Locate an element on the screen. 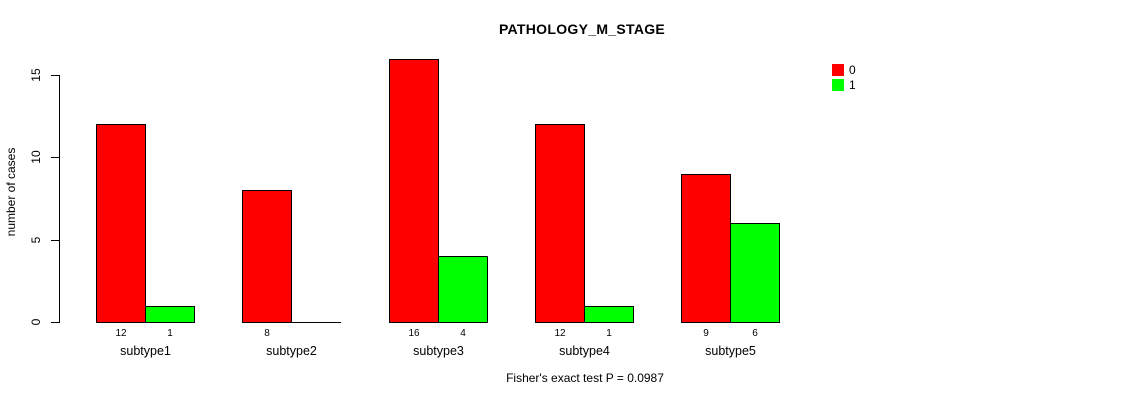 This screenshot has width=1140, height=400. legend-item: 0 is located at coordinates (844, 70).